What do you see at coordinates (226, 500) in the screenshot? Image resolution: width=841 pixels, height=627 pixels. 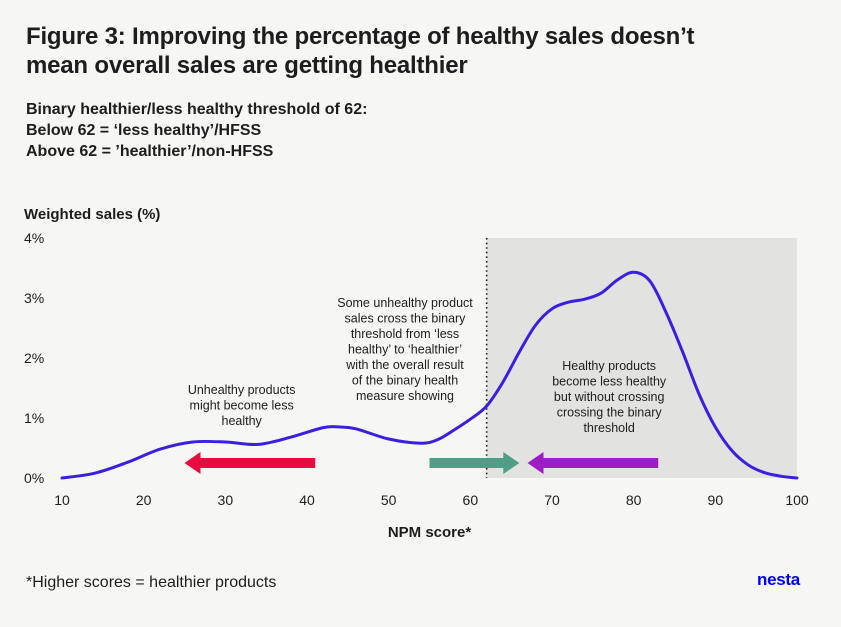 I see `x-tick-label-2: 30` at bounding box center [226, 500].